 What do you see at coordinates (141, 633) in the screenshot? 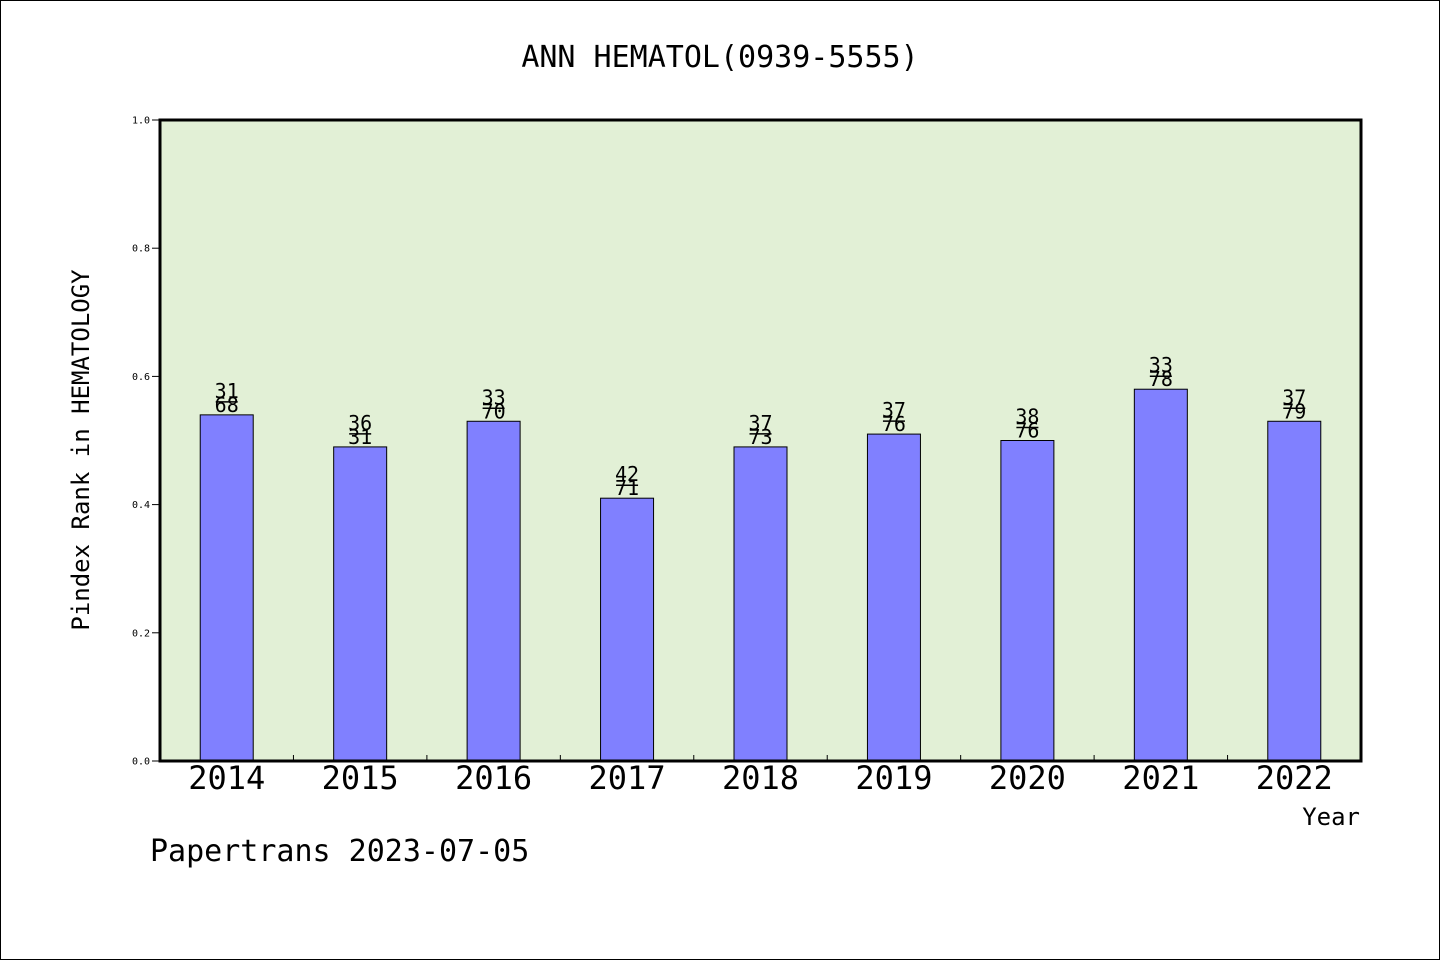
I see `y-tick-label: 0.2` at bounding box center [141, 633].